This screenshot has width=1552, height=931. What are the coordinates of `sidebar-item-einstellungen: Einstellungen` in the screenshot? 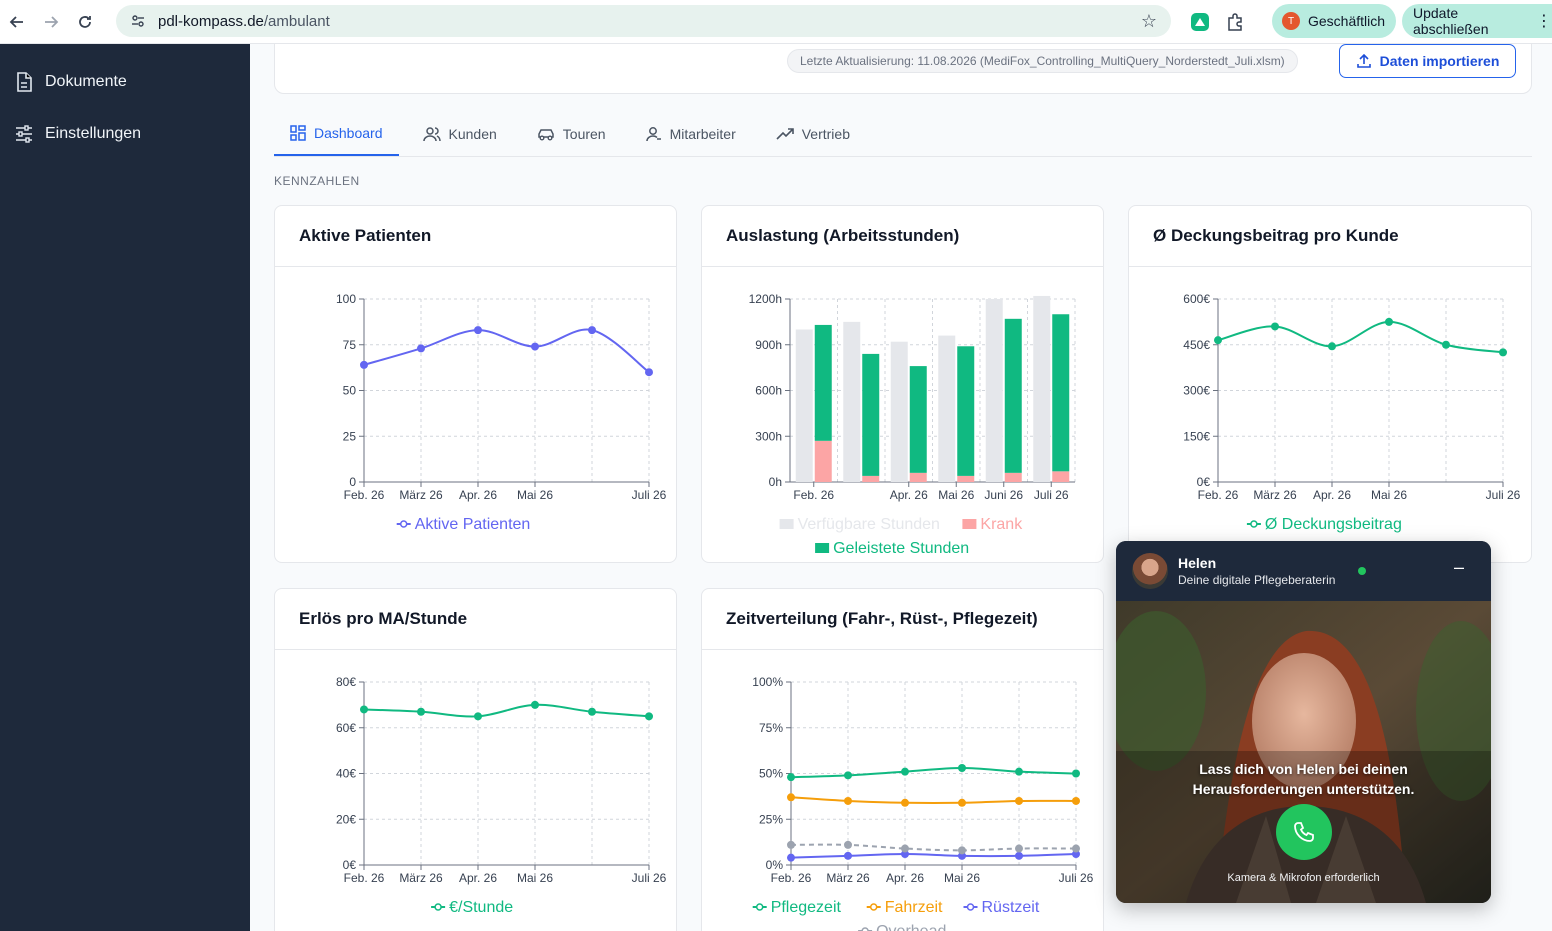 It's located at (125, 134).